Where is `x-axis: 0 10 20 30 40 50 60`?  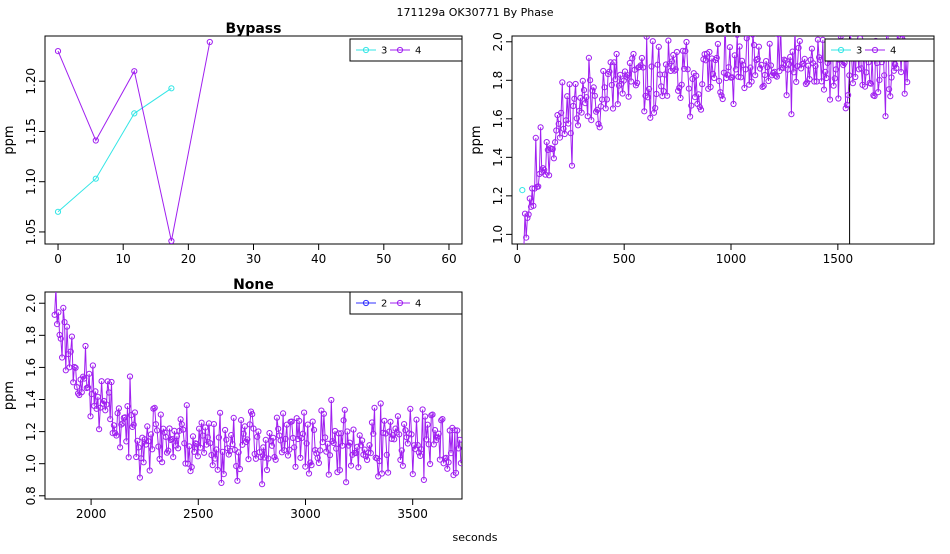 x-axis: 0 10 20 30 40 50 60 is located at coordinates (255, 255).